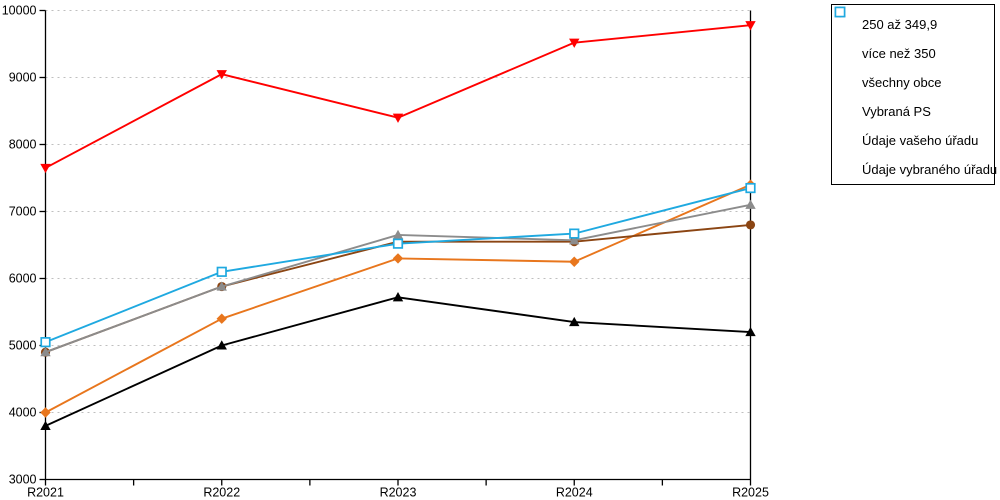 The image size is (1000, 500). I want to click on x-axis-label: R2022, so click(221, 493).